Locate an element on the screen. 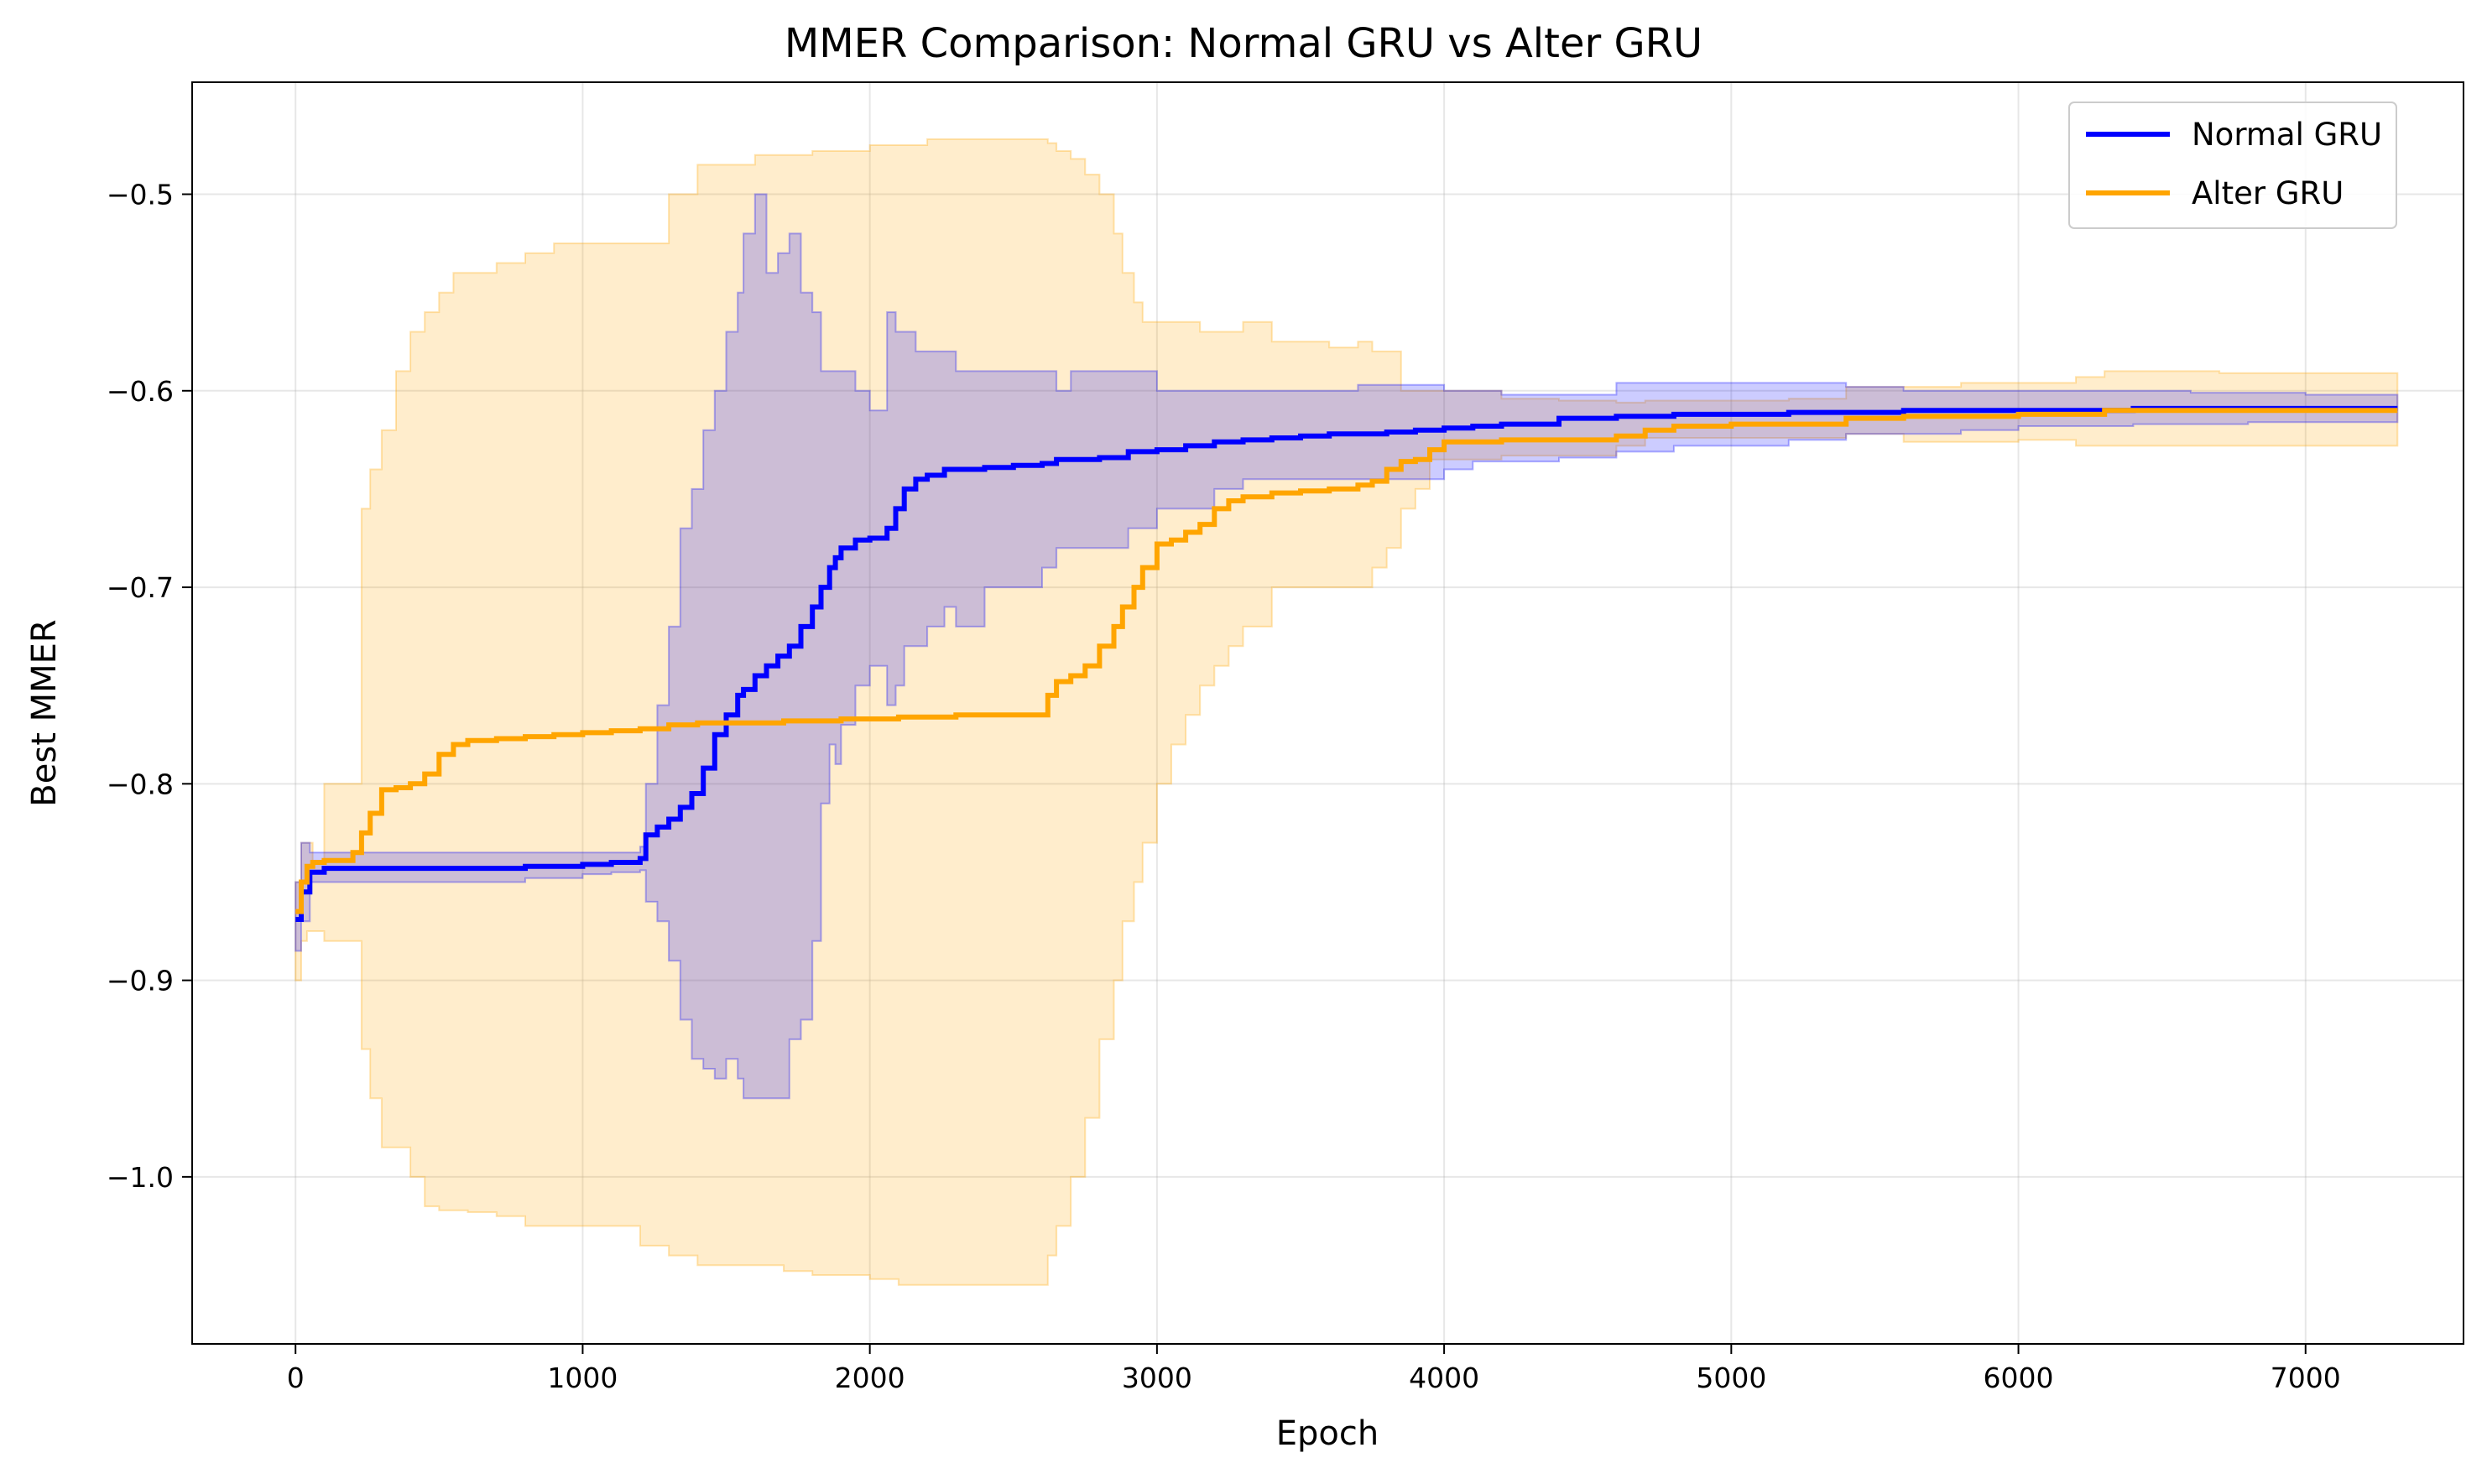 The height and width of the screenshot is (1484, 2487). y-tick-label: −0.6 is located at coordinates (140, 391).